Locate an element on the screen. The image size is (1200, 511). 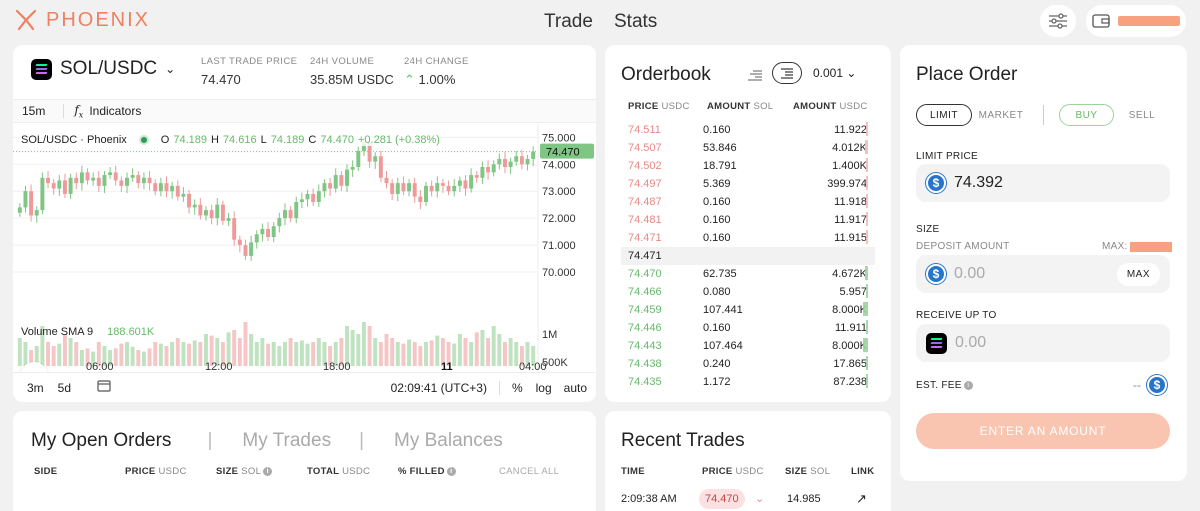
cancel-all-button: CANCEL ALL is located at coordinates (529, 471).